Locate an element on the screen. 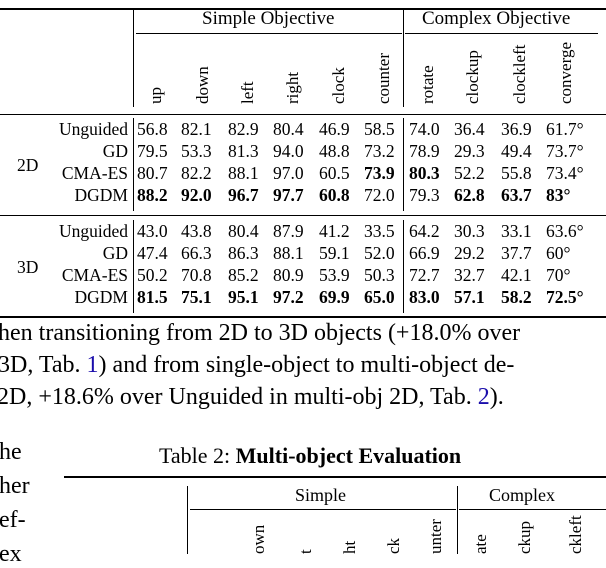 The width and height of the screenshot is (606, 568). table-cell: 88.1 is located at coordinates (288, 253).